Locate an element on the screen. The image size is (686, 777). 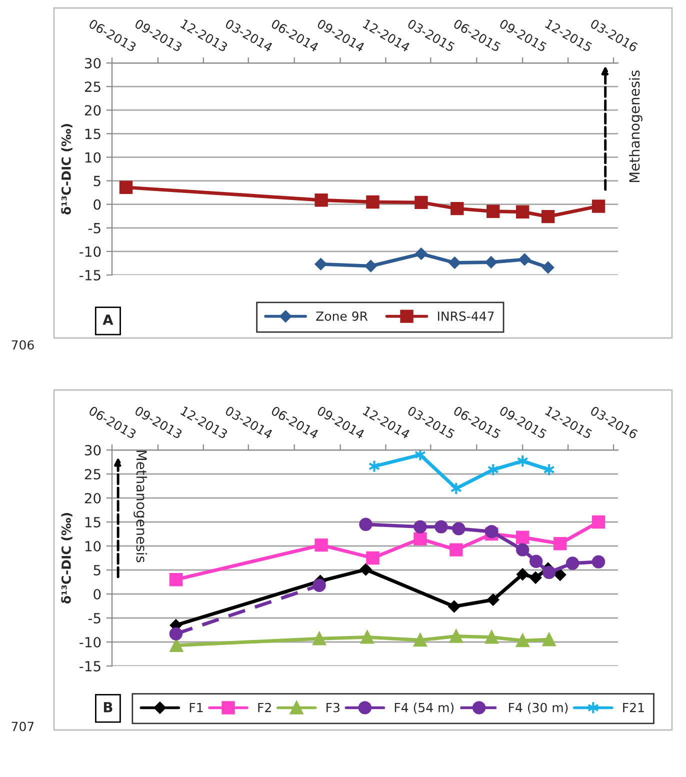
legend-label: F4 (54 m) is located at coordinates (424, 708).